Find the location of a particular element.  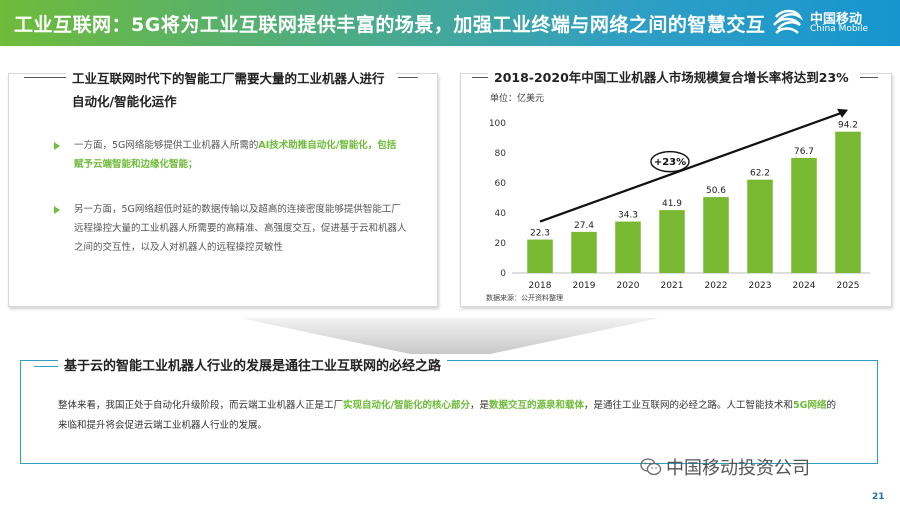

data-label: 22.3 is located at coordinates (540, 234).